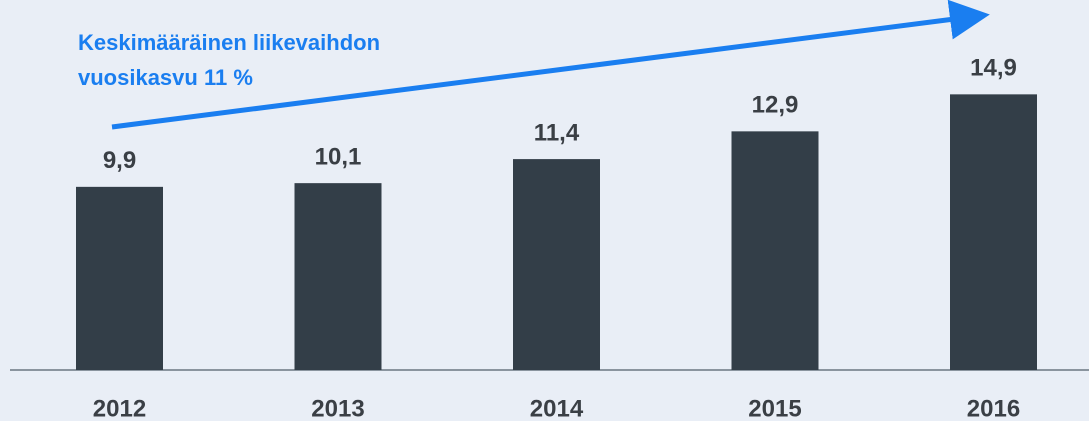  Describe the element at coordinates (993, 408) in the screenshot. I see `x-tick-label: 2016` at that location.